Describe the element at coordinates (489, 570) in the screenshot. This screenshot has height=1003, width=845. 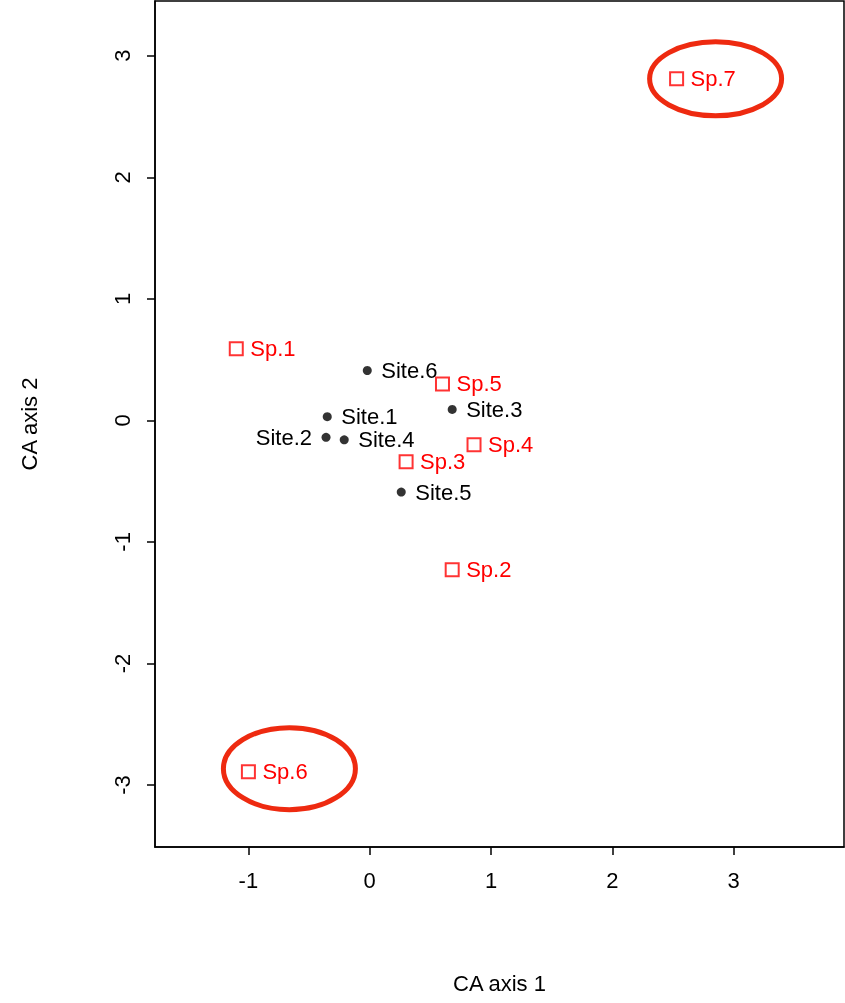
I see `annotation: Sp.2` at that location.